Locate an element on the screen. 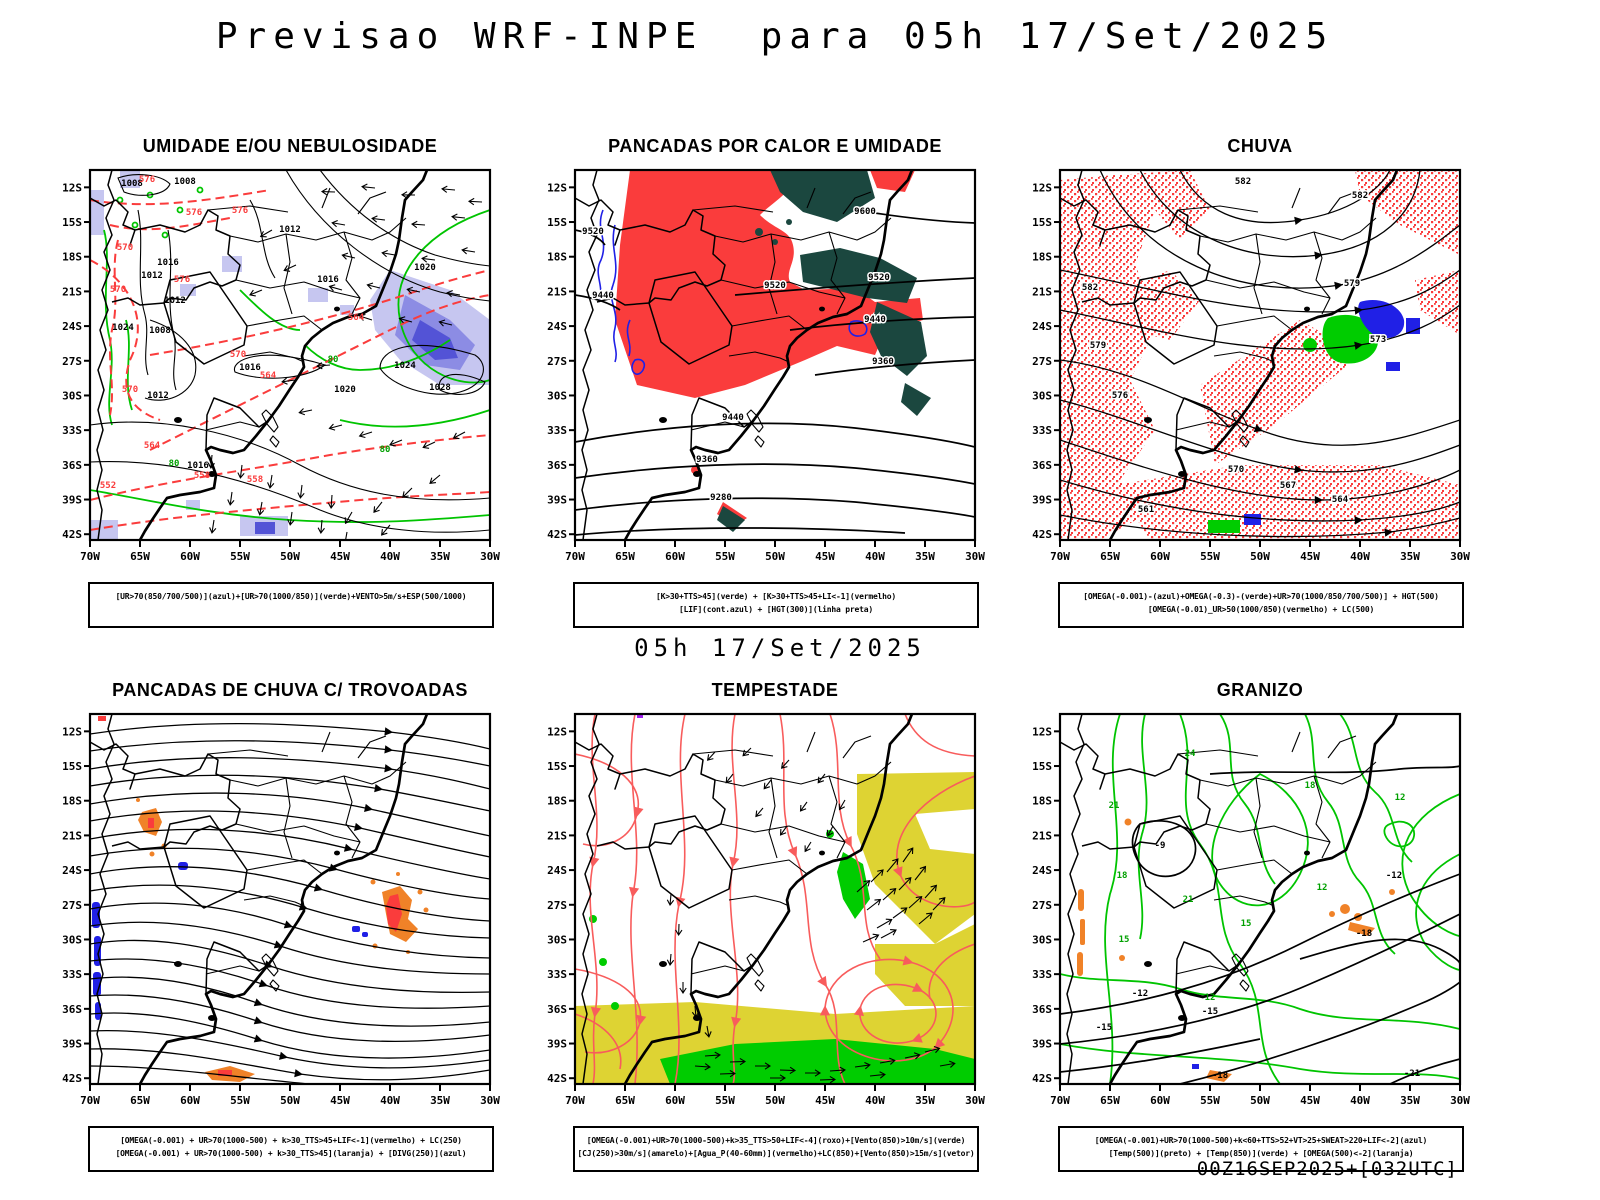 This screenshot has width=1600, height=1200. svg-text: -9 is located at coordinates (1160, 846).